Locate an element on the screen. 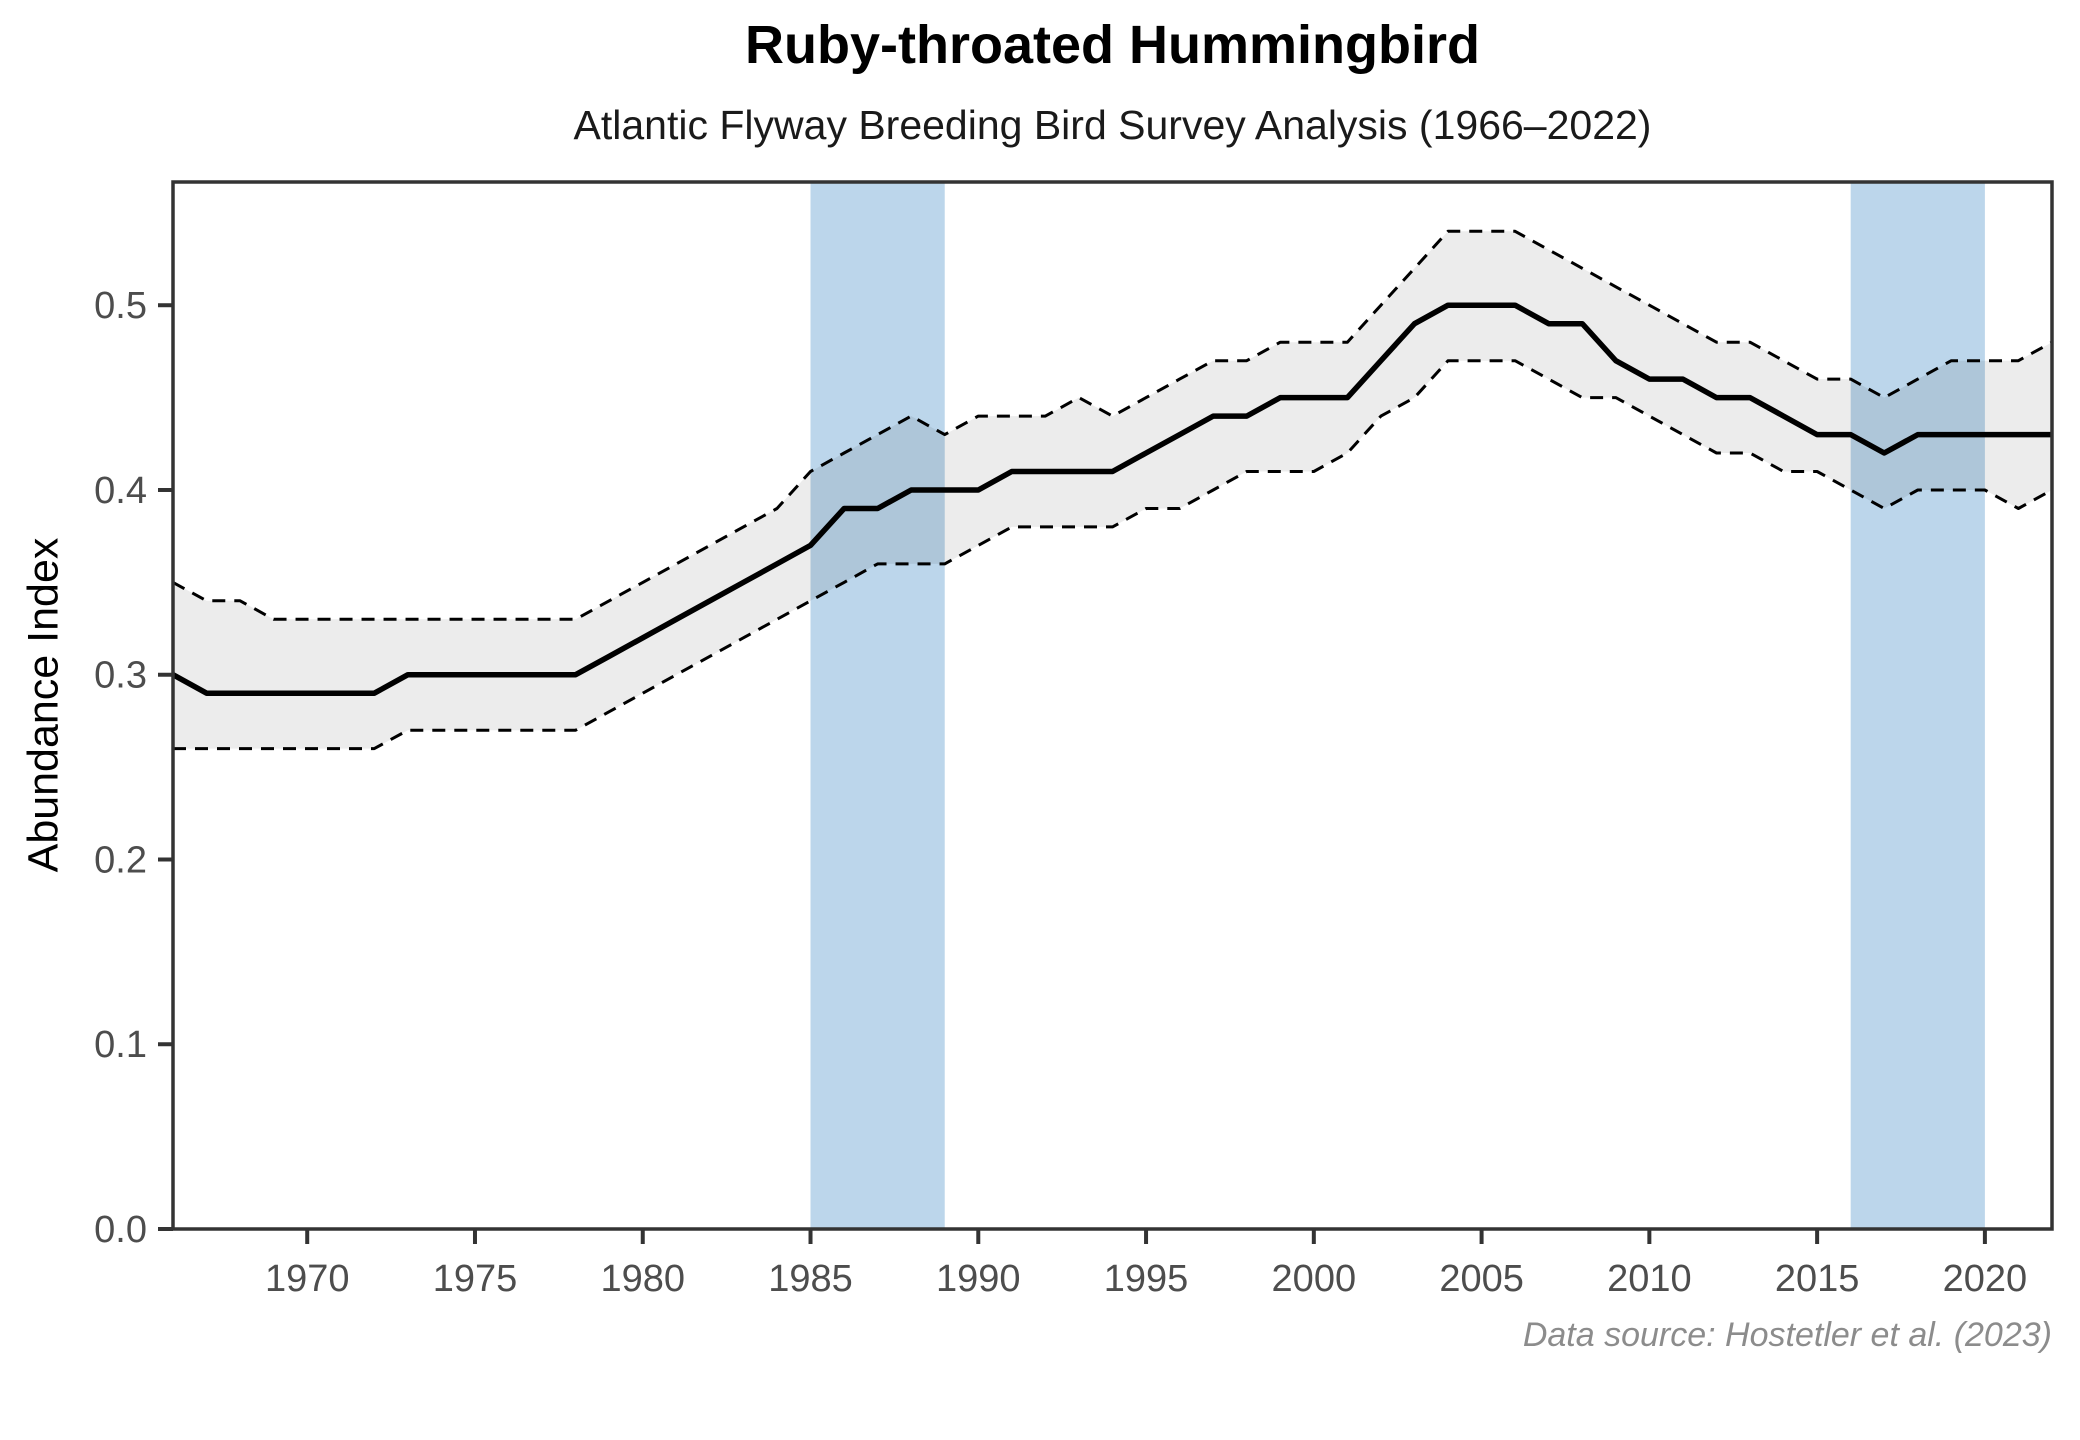 Image resolution: width=2080 pixels, height=1440 pixels. x-tick-label: 2015 is located at coordinates (1817, 1279).